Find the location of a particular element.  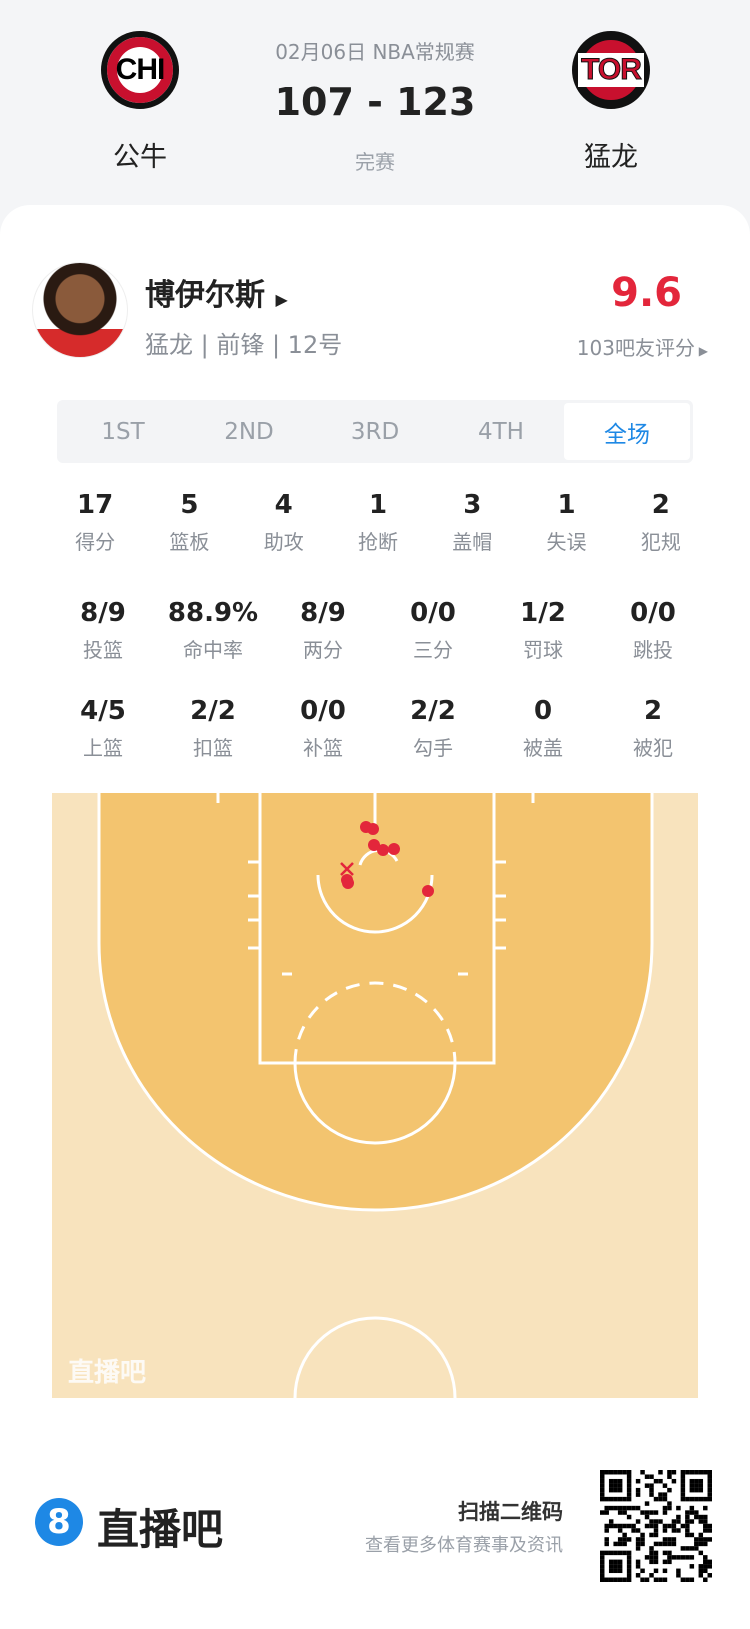

stat-label: 犯规 is located at coordinates (660, 542).